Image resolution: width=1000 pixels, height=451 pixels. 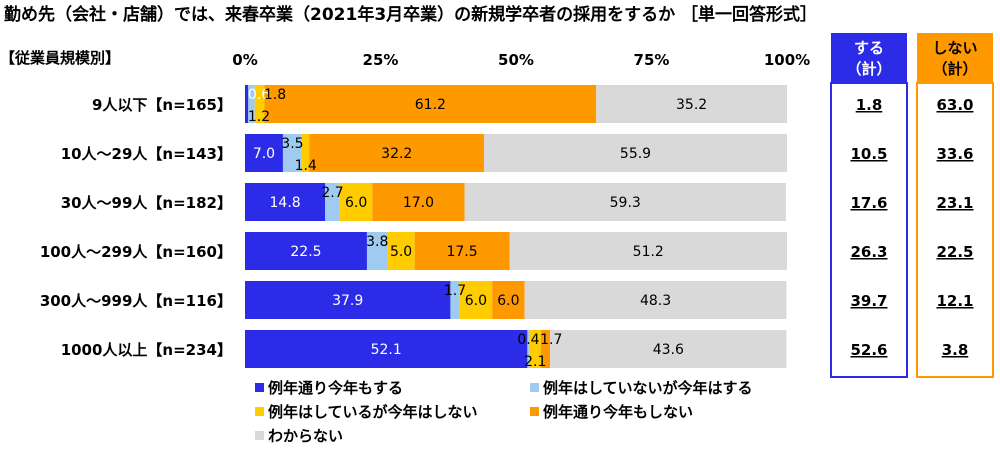 What do you see at coordinates (869, 230) in the screenshot?
I see `yes-column-frame` at bounding box center [869, 230].